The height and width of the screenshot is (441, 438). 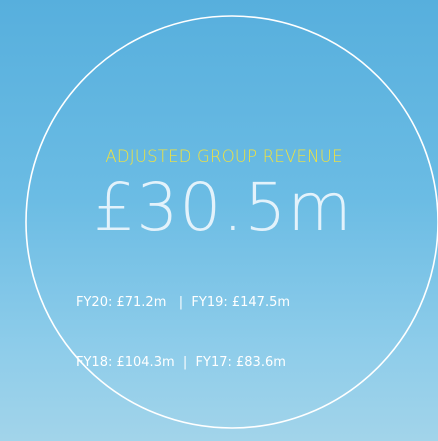 What do you see at coordinates (223, 207) in the screenshot?
I see `headline-value: £30.5m` at bounding box center [223, 207].